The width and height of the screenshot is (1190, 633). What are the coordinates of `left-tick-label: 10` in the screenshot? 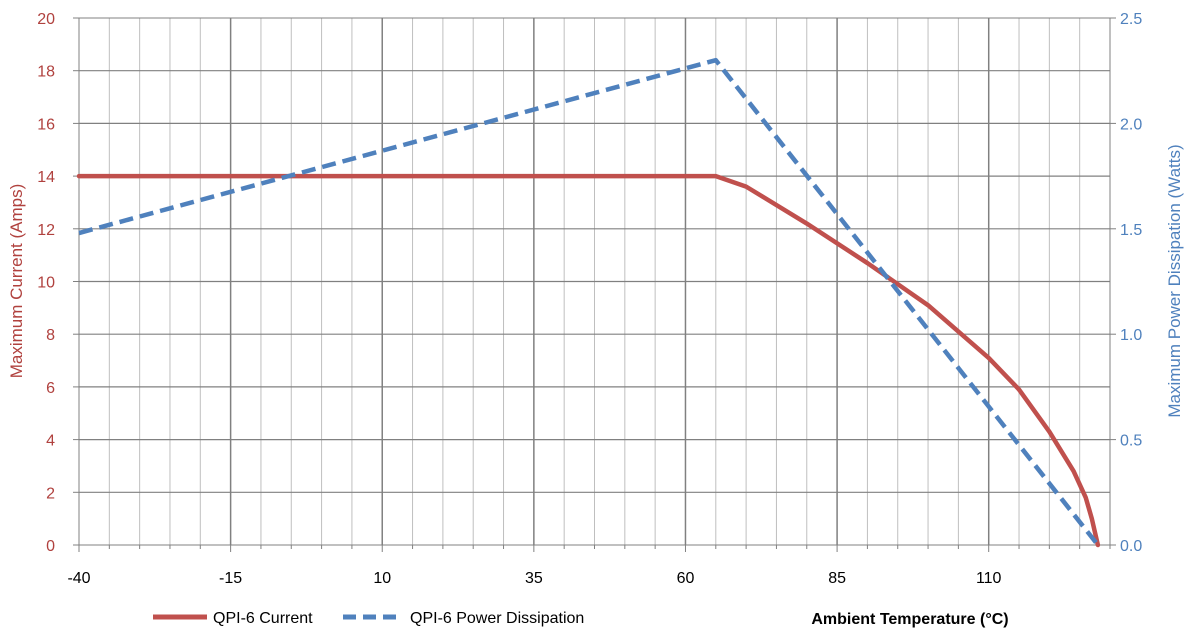 It's located at (46, 283).